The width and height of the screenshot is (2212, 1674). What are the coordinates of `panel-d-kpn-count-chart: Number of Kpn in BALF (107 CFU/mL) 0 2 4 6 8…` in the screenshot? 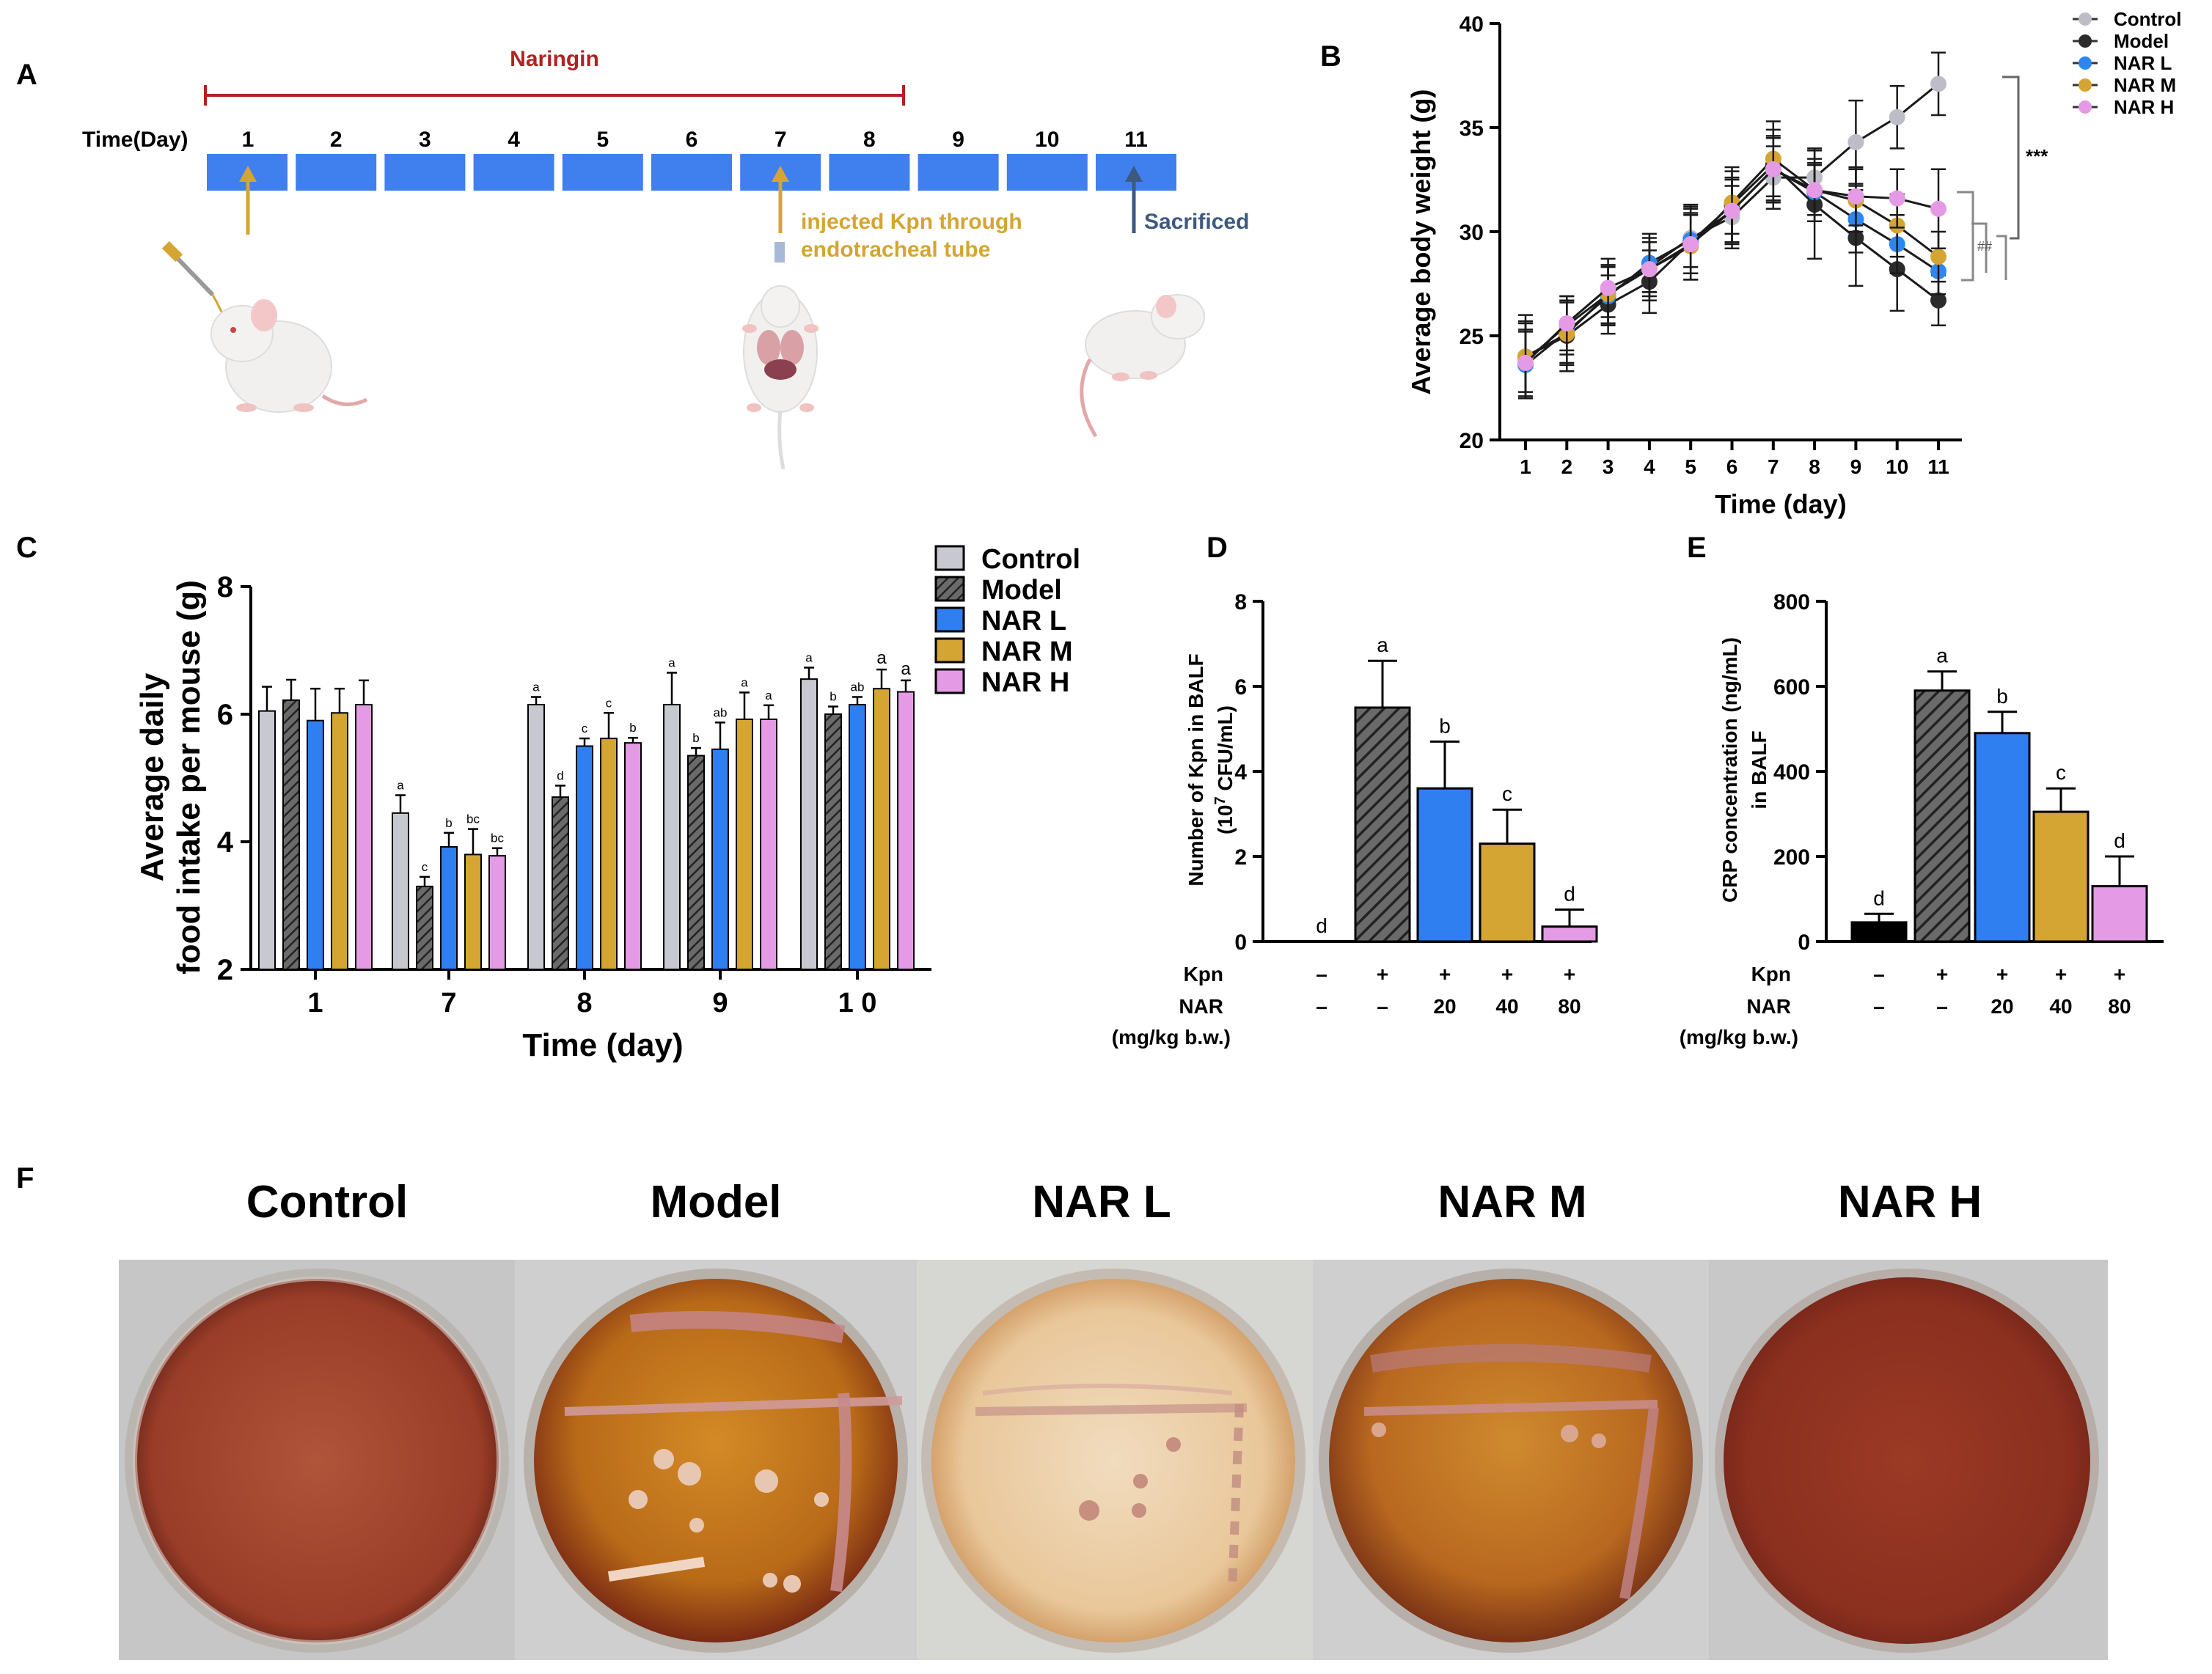 It's located at (1355, 819).